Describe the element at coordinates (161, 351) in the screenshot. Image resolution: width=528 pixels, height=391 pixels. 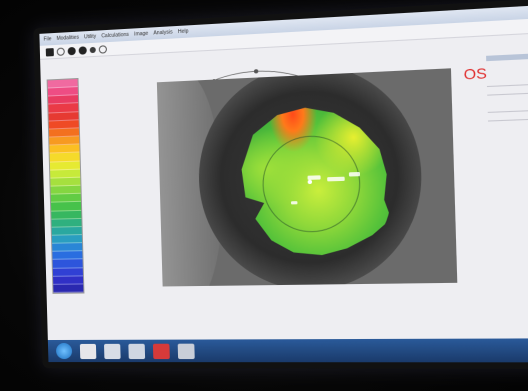
I see `active-app-icon` at that location.